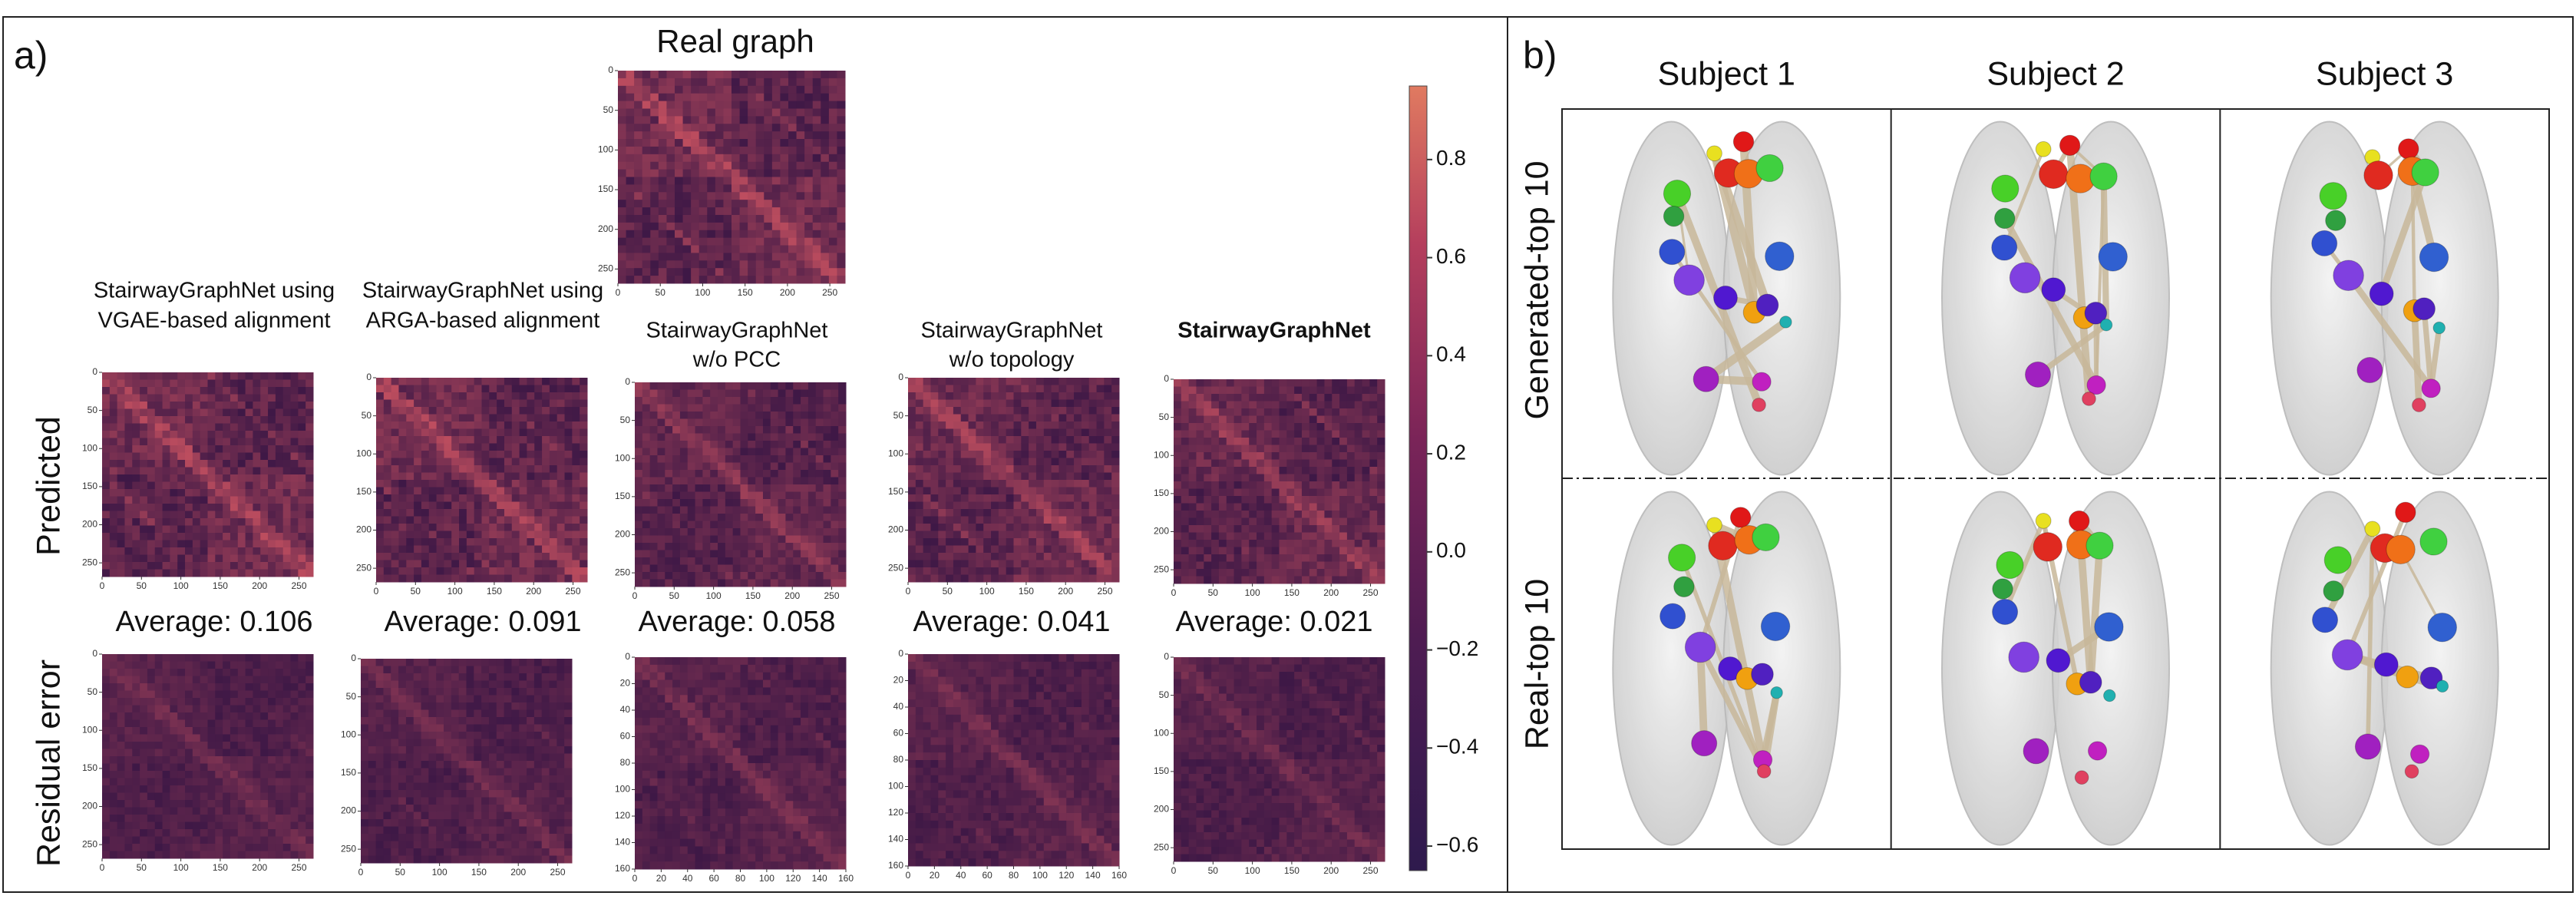 This screenshot has width=2576, height=909. What do you see at coordinates (622, 572) in the screenshot?
I see `y-tick-label: 250` at bounding box center [622, 572].